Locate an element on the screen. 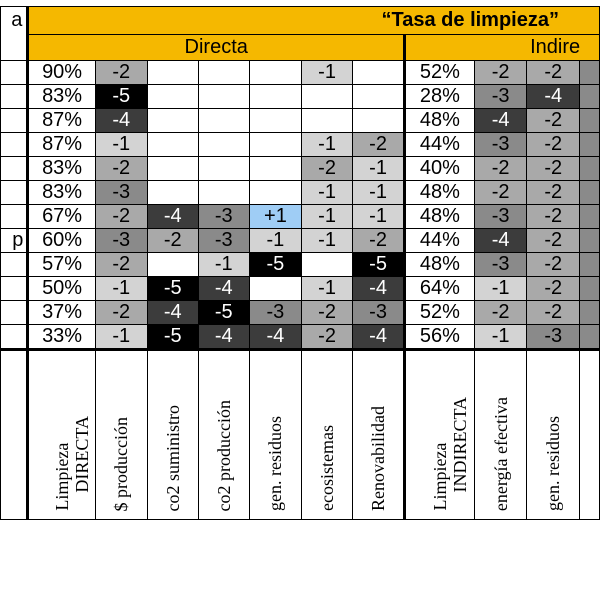 The image size is (600, 600). indirect-cleanliness-percent: 56% is located at coordinates (439, 337).